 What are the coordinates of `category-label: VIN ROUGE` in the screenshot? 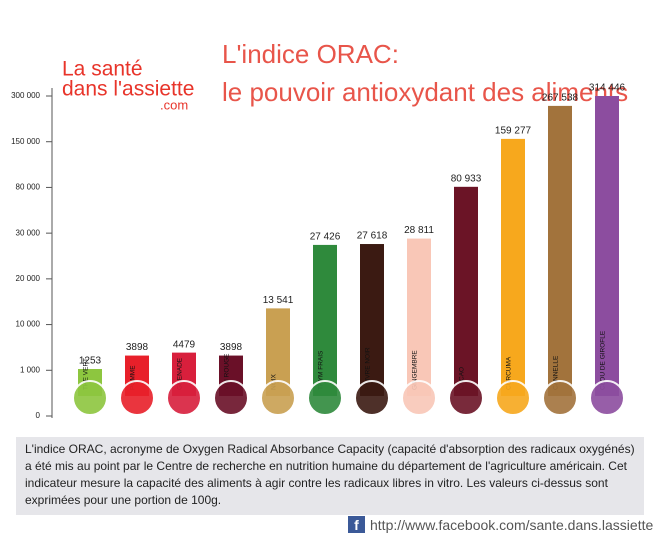 It's located at (227, 371).